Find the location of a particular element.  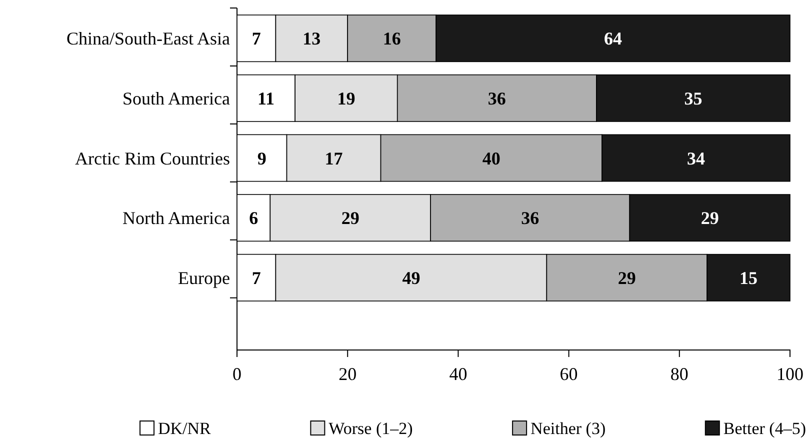

data-label: 6 is located at coordinates (253, 218).